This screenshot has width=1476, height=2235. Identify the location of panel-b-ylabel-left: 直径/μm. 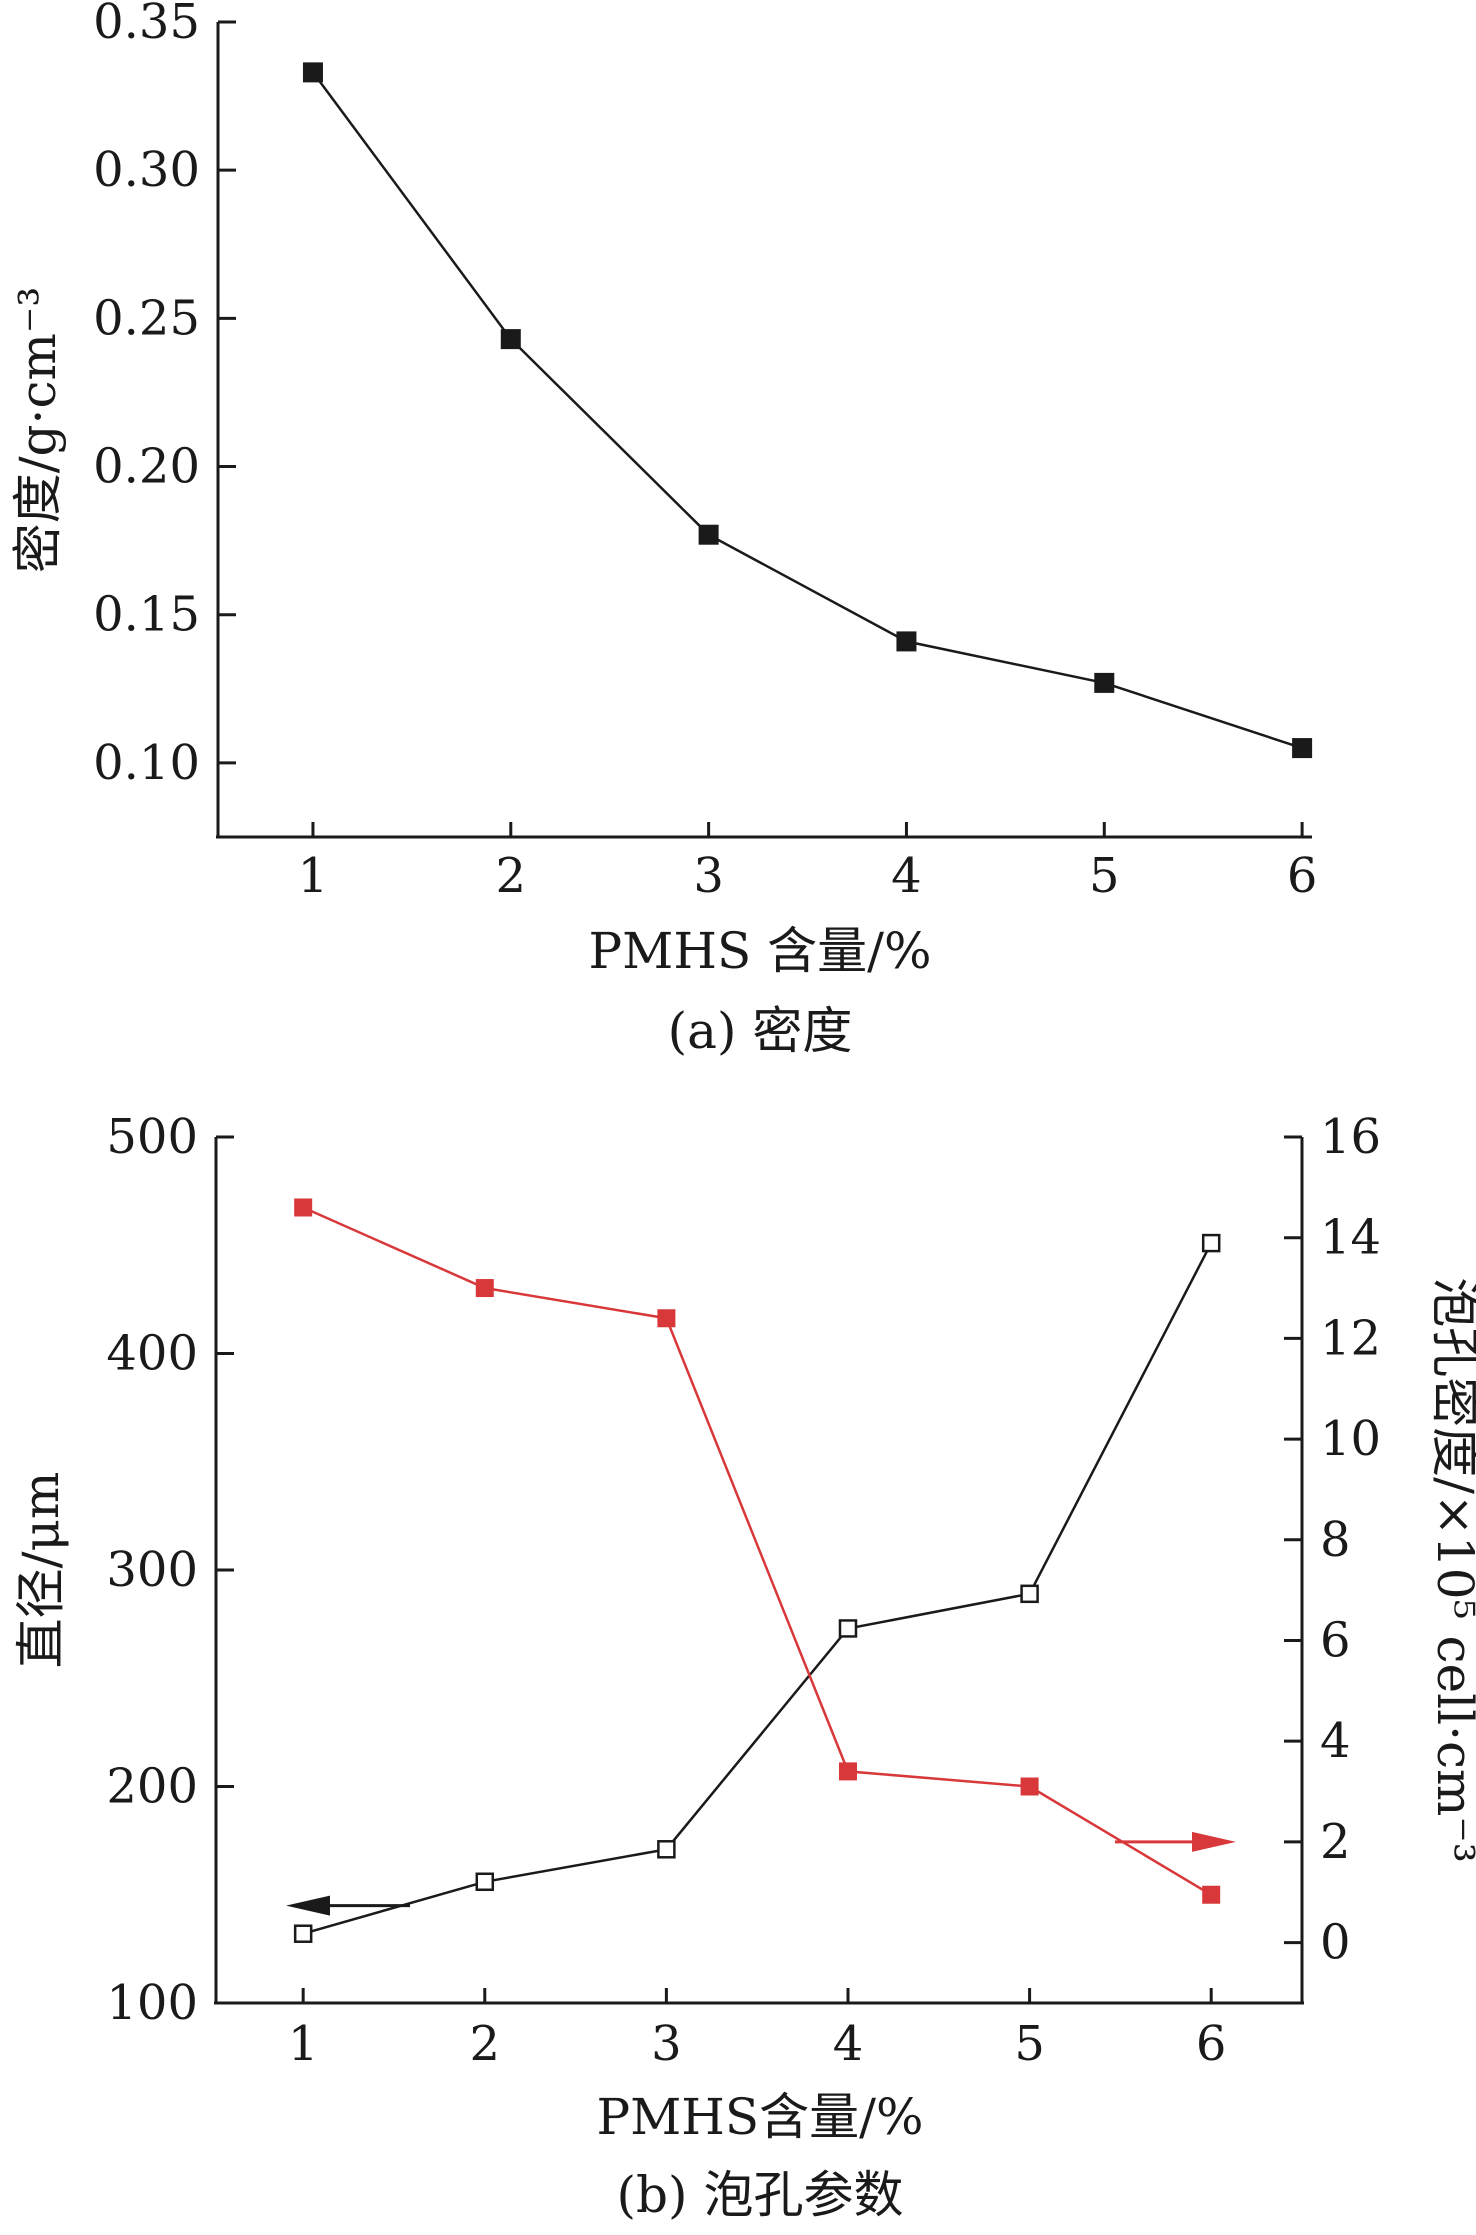
(41, 1570).